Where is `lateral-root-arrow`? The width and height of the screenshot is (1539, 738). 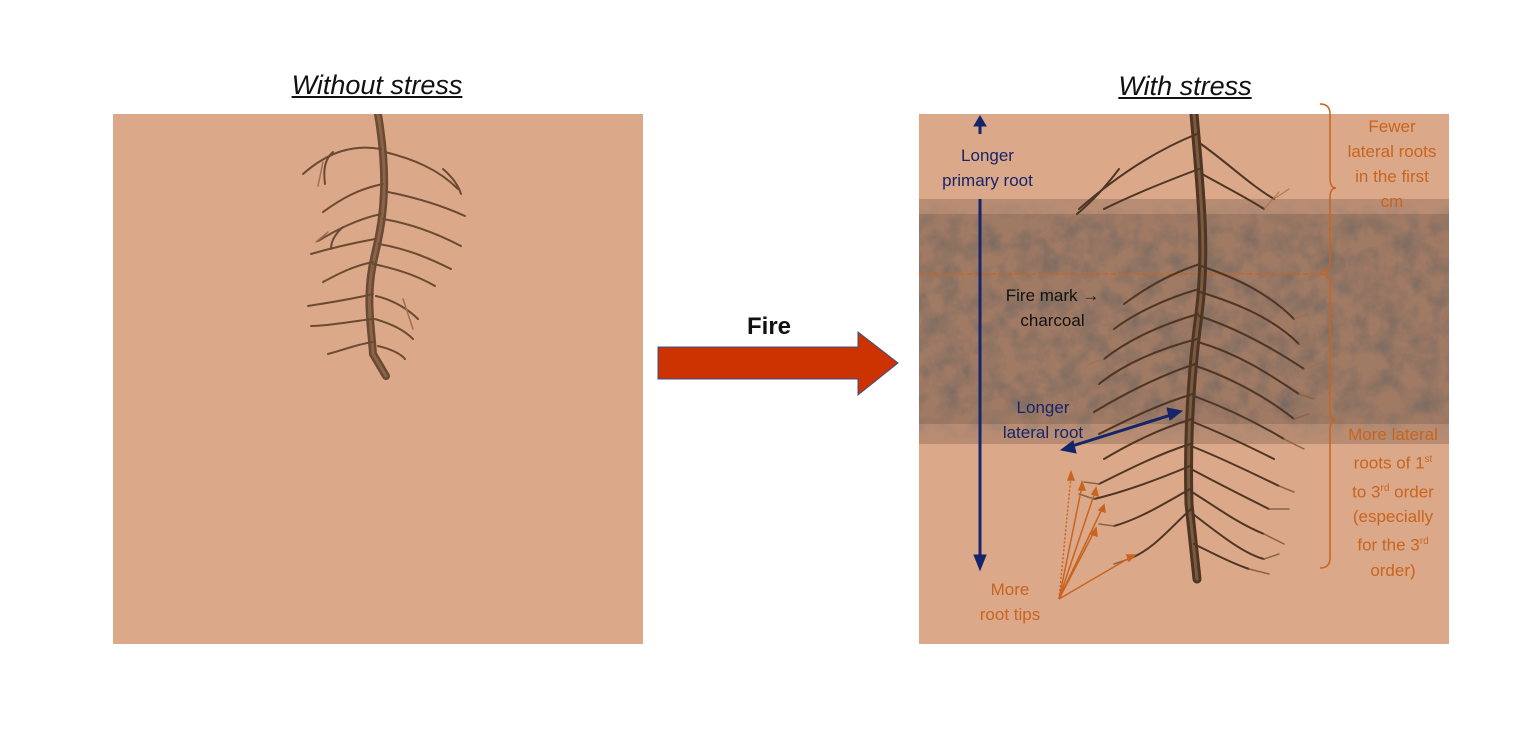
lateral-root-arrow is located at coordinates (1121, 430).